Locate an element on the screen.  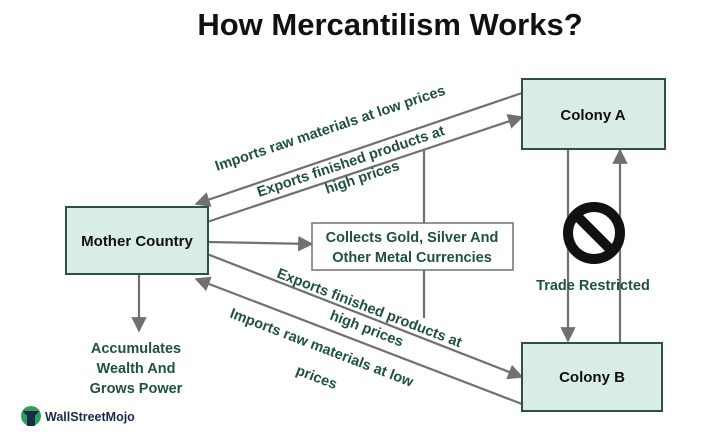
arrow-imports-from-colony-a is located at coordinates (358, 149).